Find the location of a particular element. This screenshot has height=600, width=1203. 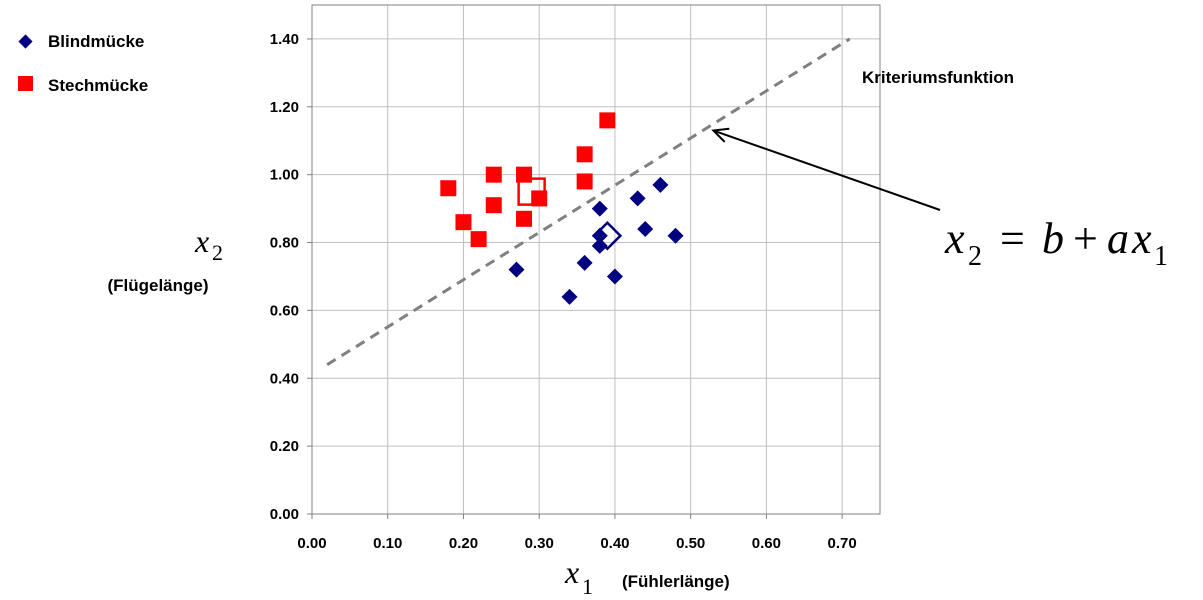

eq-lhs-sub: 2 is located at coordinates (975, 256).